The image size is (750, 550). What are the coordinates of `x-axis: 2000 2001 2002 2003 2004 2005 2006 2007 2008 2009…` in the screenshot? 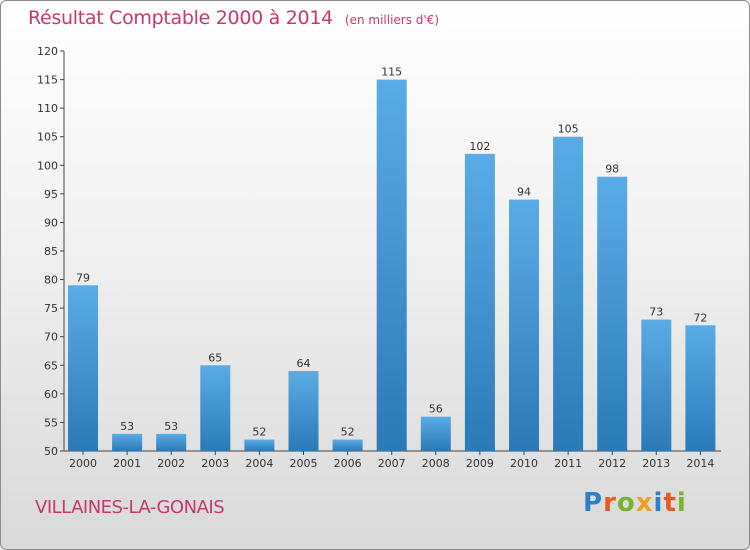 It's located at (392, 460).